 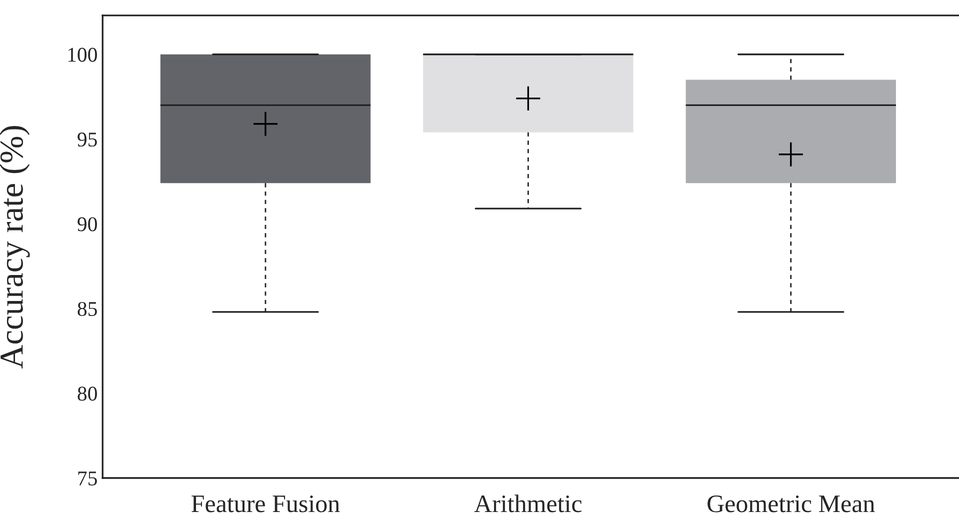 What do you see at coordinates (266, 503) in the screenshot?
I see `x-tick-label: Feature Fusion` at bounding box center [266, 503].